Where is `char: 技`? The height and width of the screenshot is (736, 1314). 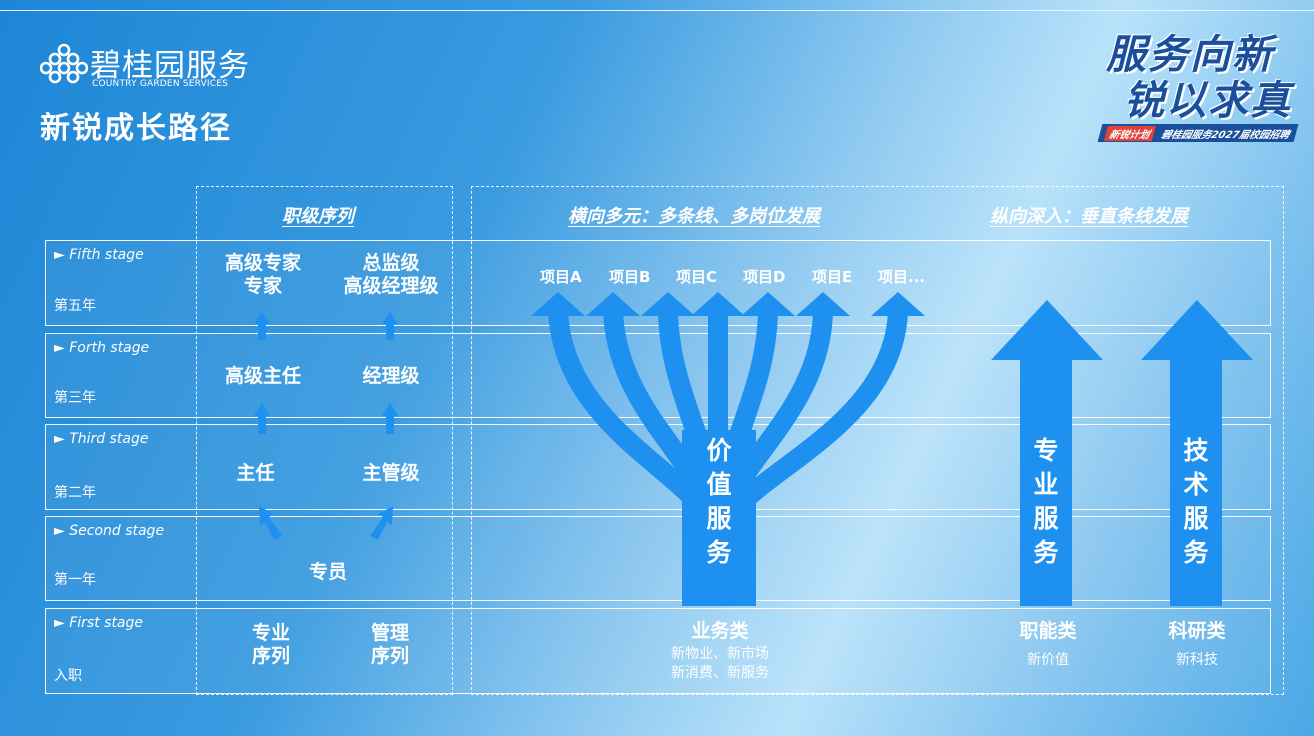
char: 技 is located at coordinates (1196, 450).